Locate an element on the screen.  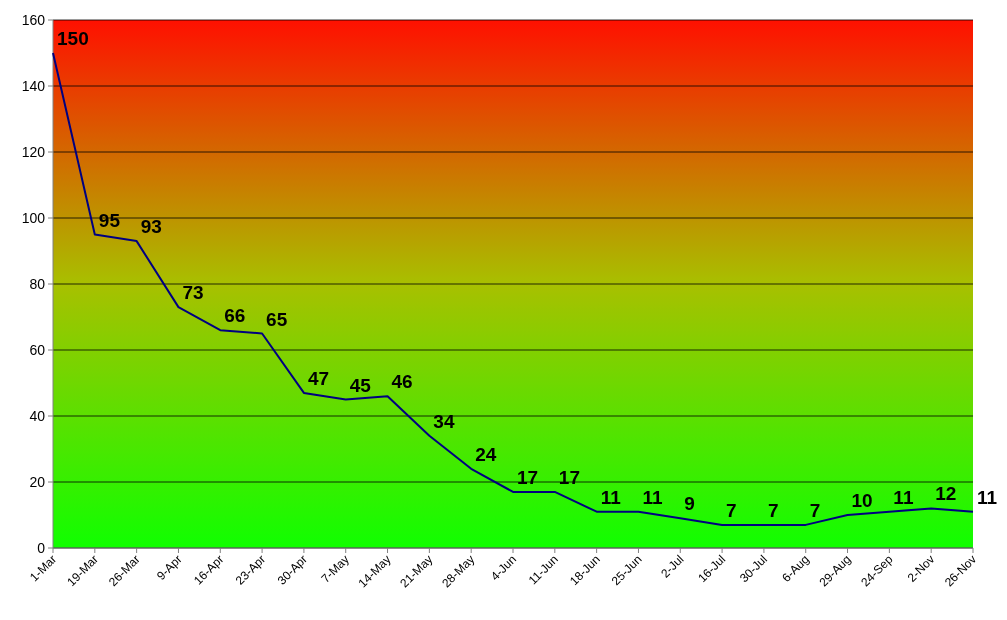
y-tick-label: 120 is located at coordinates (33, 151).